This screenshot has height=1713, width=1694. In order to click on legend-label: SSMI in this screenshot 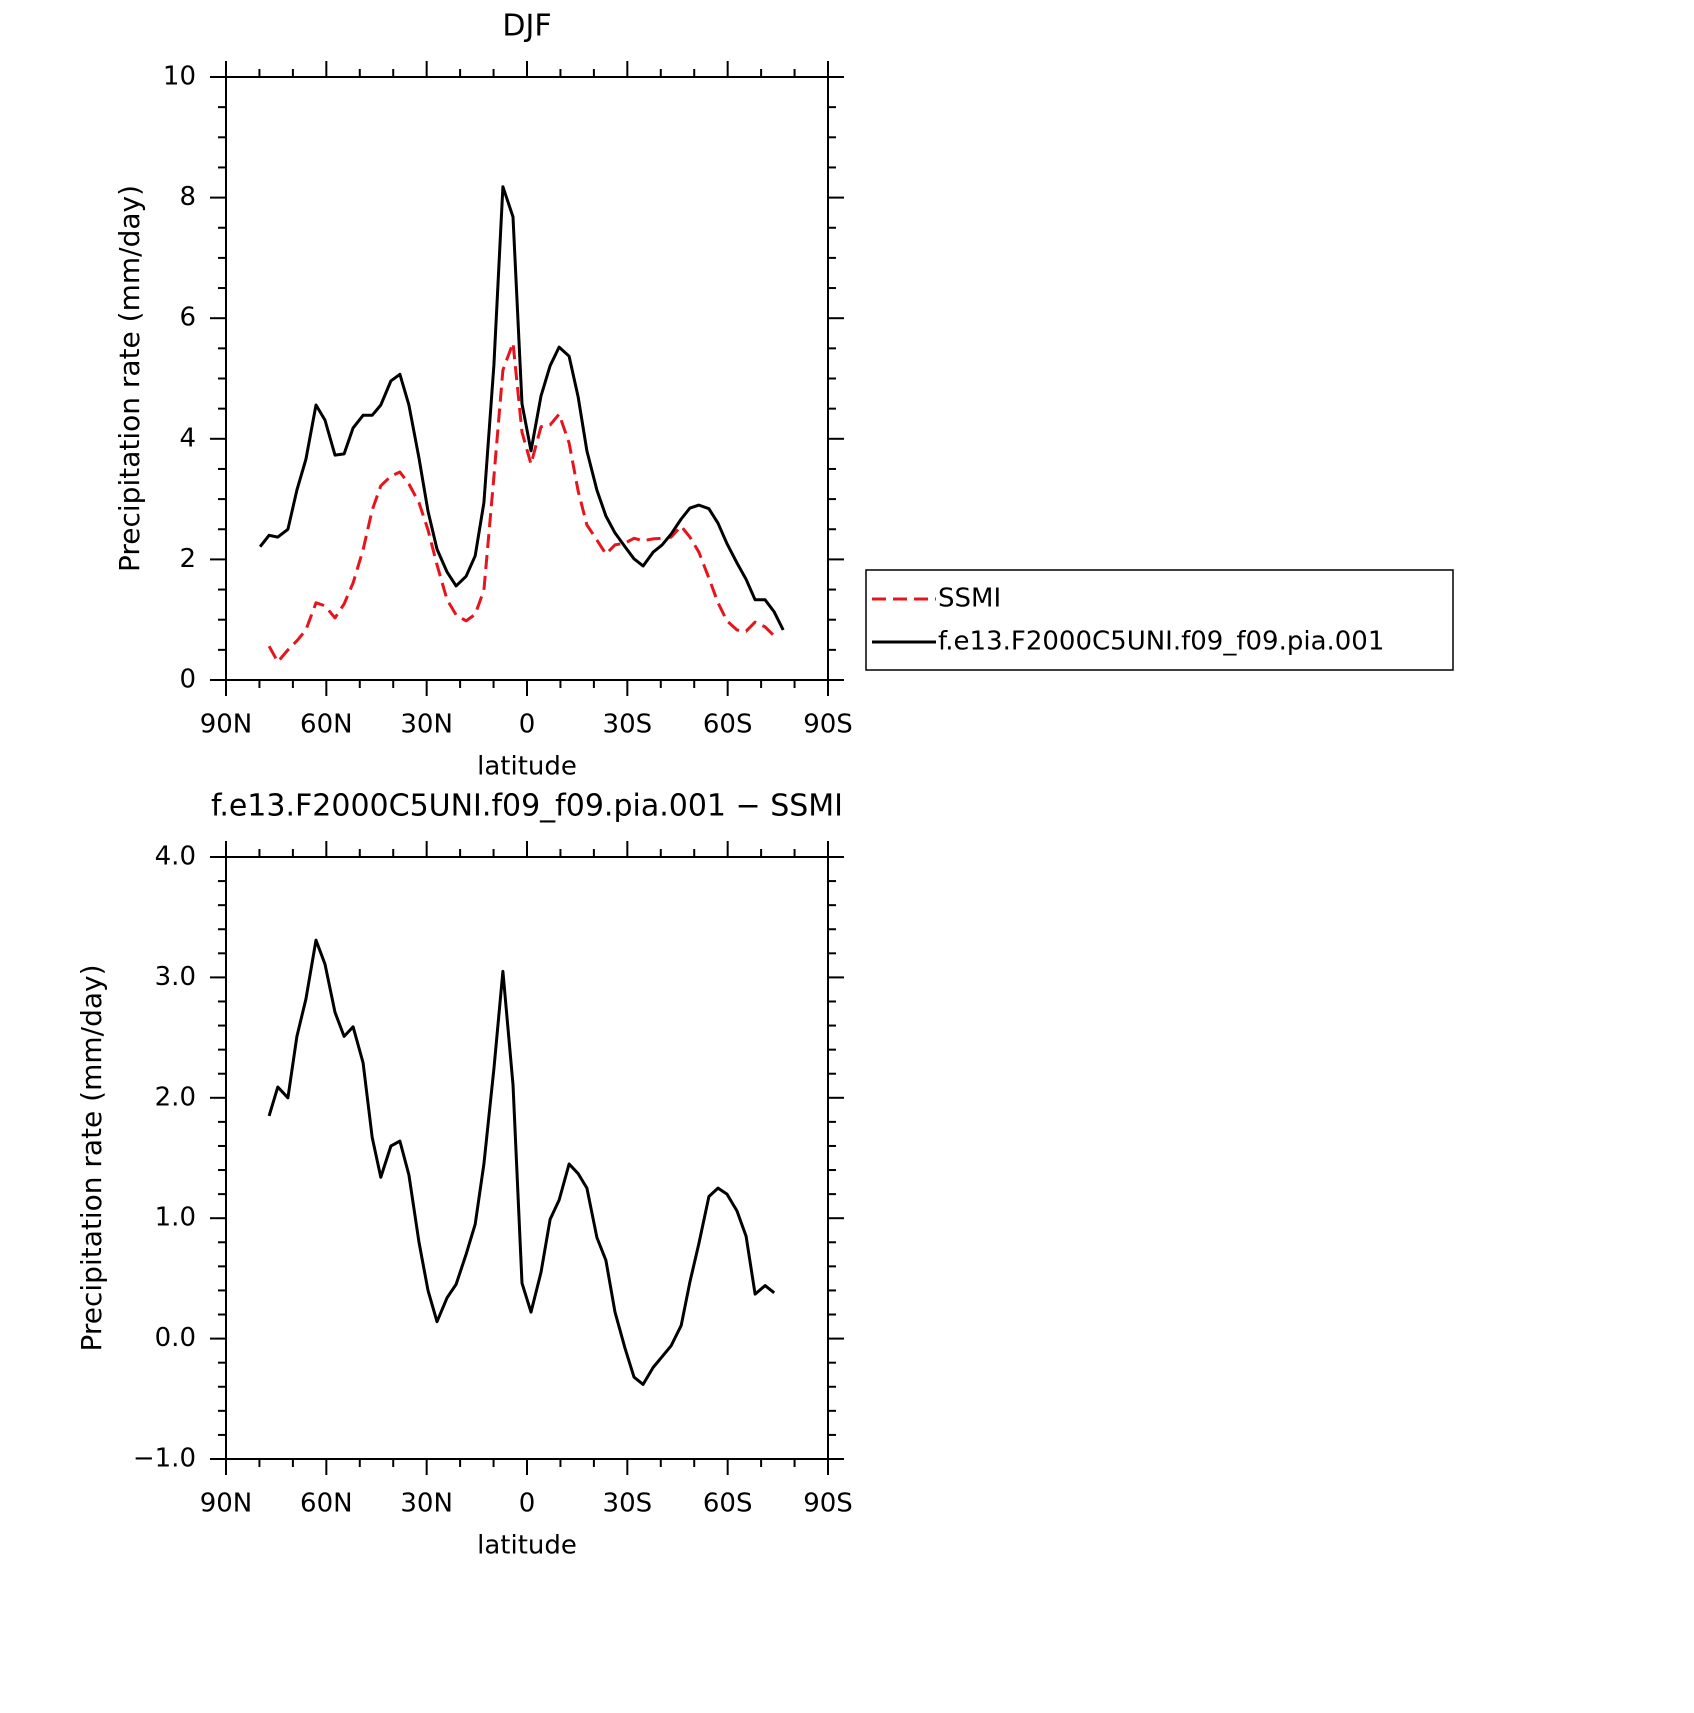, I will do `click(969, 599)`.